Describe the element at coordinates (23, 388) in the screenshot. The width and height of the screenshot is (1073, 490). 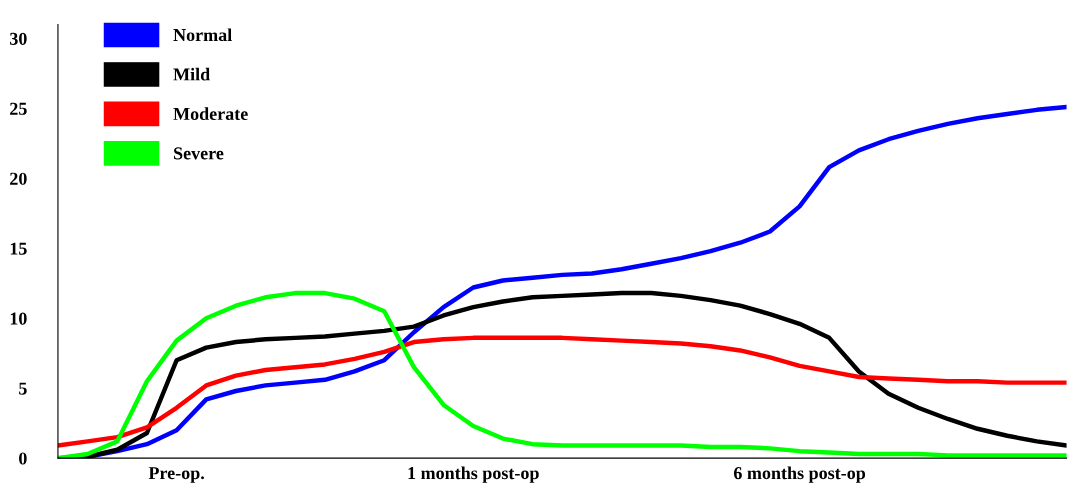
I see `y-tick-label: 5` at that location.